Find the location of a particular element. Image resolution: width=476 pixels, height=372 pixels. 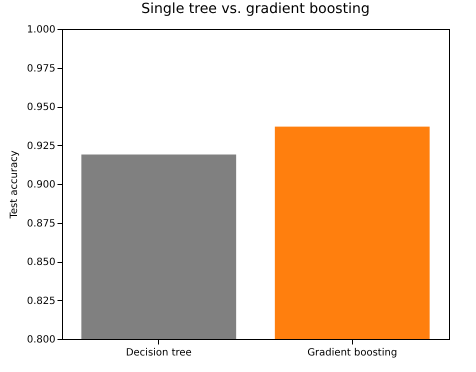

y-tick-label: 1.000 is located at coordinates (41, 30).